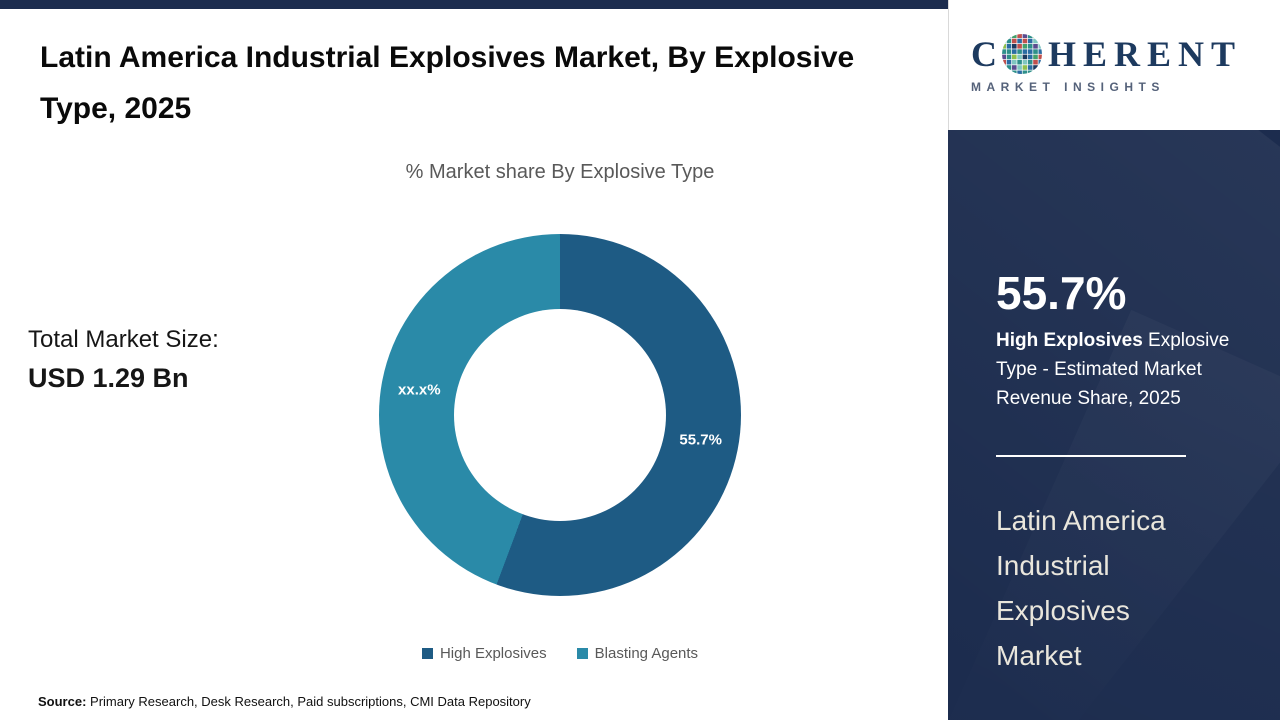 This screenshot has width=1280, height=720. I want to click on stat-description-bold: High Explosives, so click(1069, 340).